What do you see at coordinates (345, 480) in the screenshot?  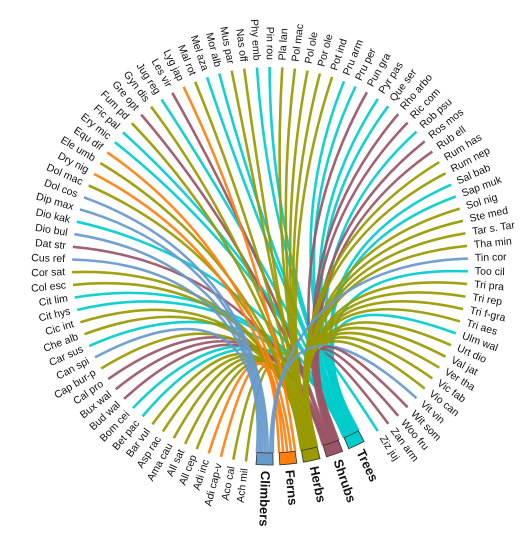 I see `group-label-shrubs: Shrubs` at bounding box center [345, 480].